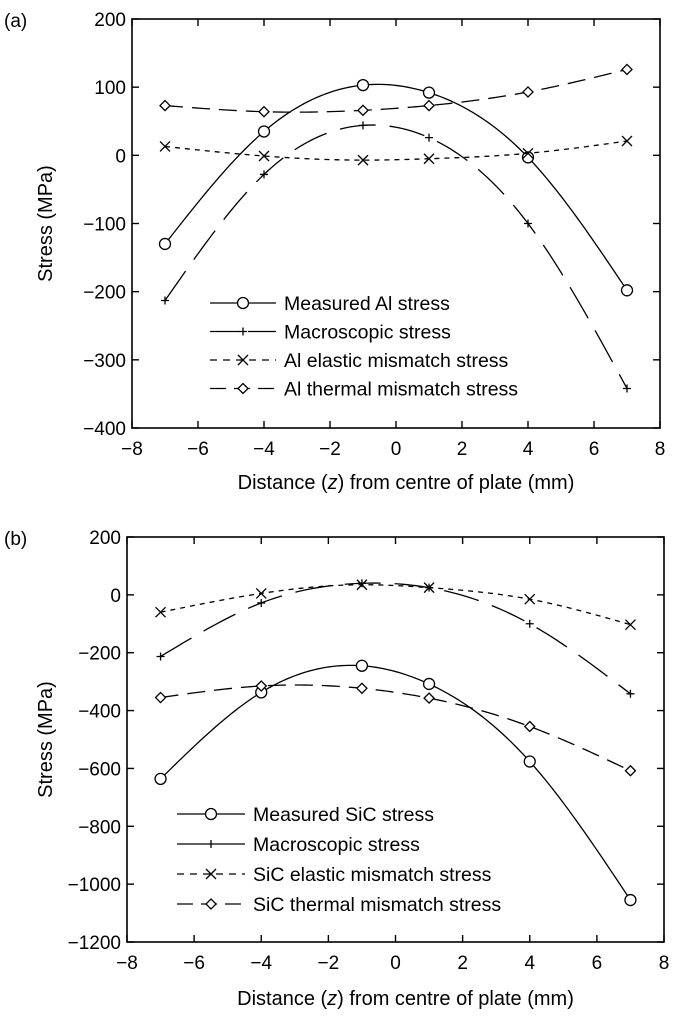  I want to click on y-tick-label: 100, so click(110, 88).